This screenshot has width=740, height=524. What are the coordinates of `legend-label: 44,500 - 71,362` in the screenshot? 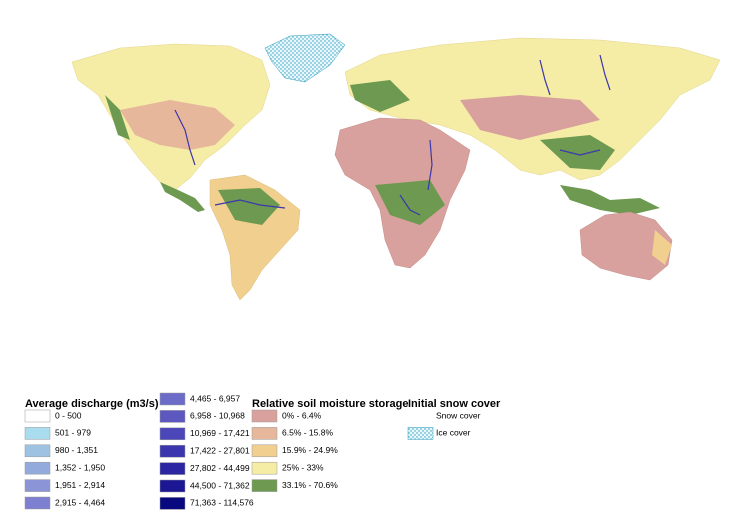 It's located at (220, 485).